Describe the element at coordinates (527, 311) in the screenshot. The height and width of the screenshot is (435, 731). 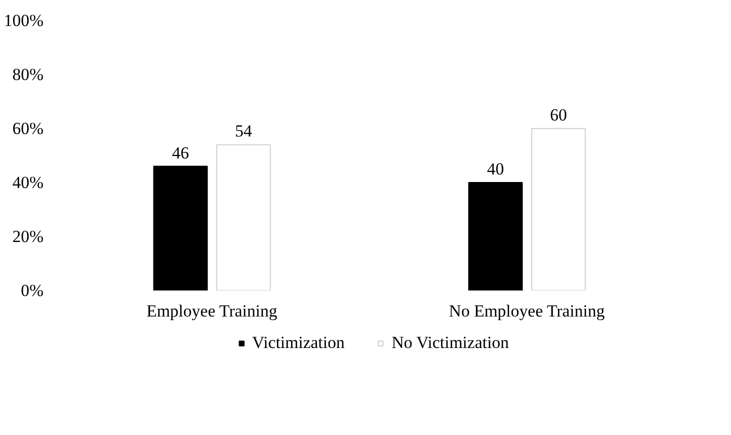
I see `x-tick-label: No Employee Training` at that location.